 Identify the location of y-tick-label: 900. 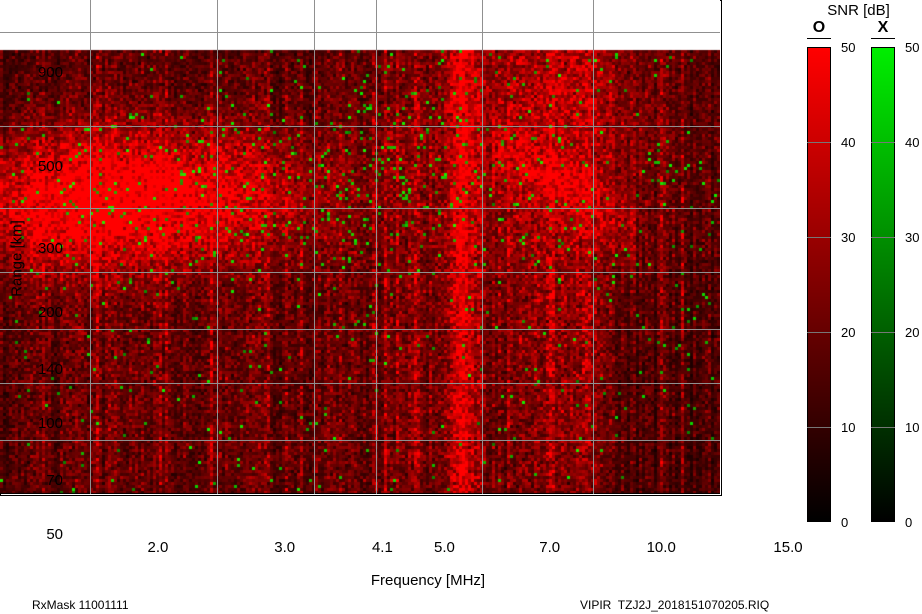
(50, 73).